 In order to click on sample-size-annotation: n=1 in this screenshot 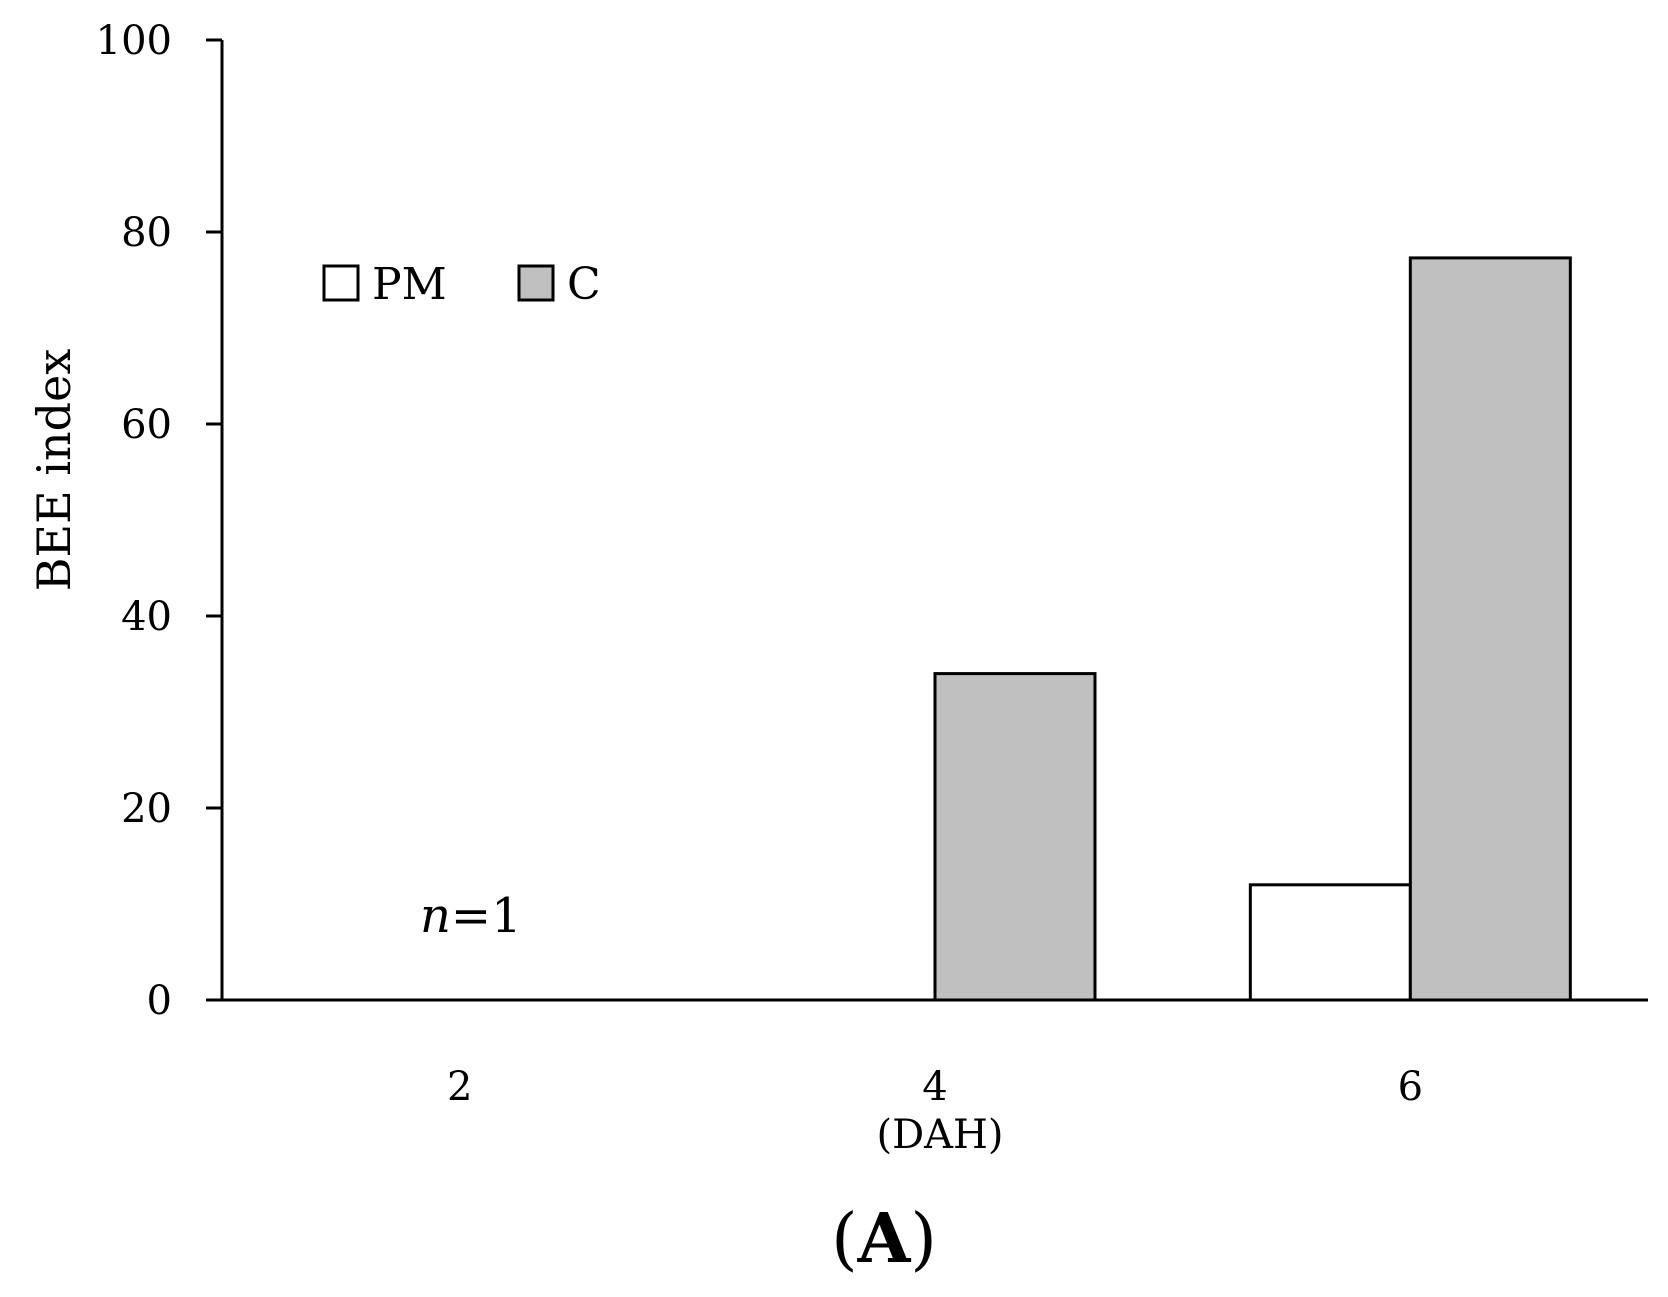, I will do `click(471, 916)`.